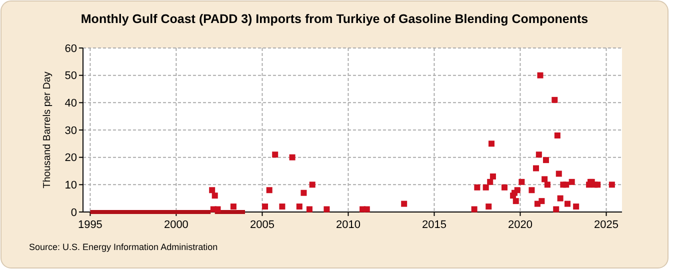 Image resolution: width=675 pixels, height=275 pixels. Describe the element at coordinates (73, 212) in the screenshot. I see `y-tick-label: 0` at that location.